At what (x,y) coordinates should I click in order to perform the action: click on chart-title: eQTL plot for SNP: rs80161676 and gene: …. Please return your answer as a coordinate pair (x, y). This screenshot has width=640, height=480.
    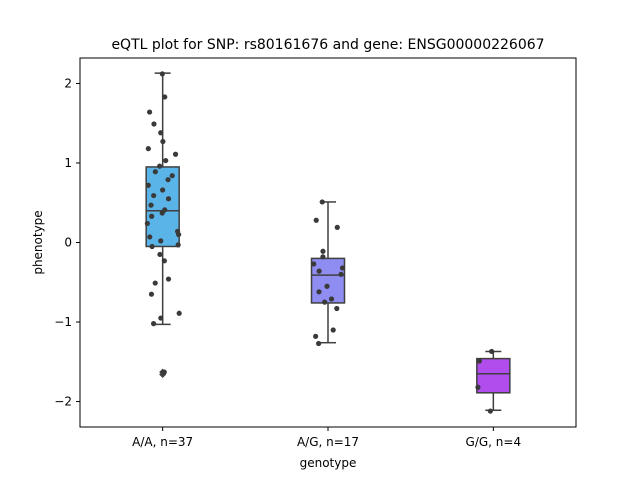
    Looking at the image, I should click on (327, 45).